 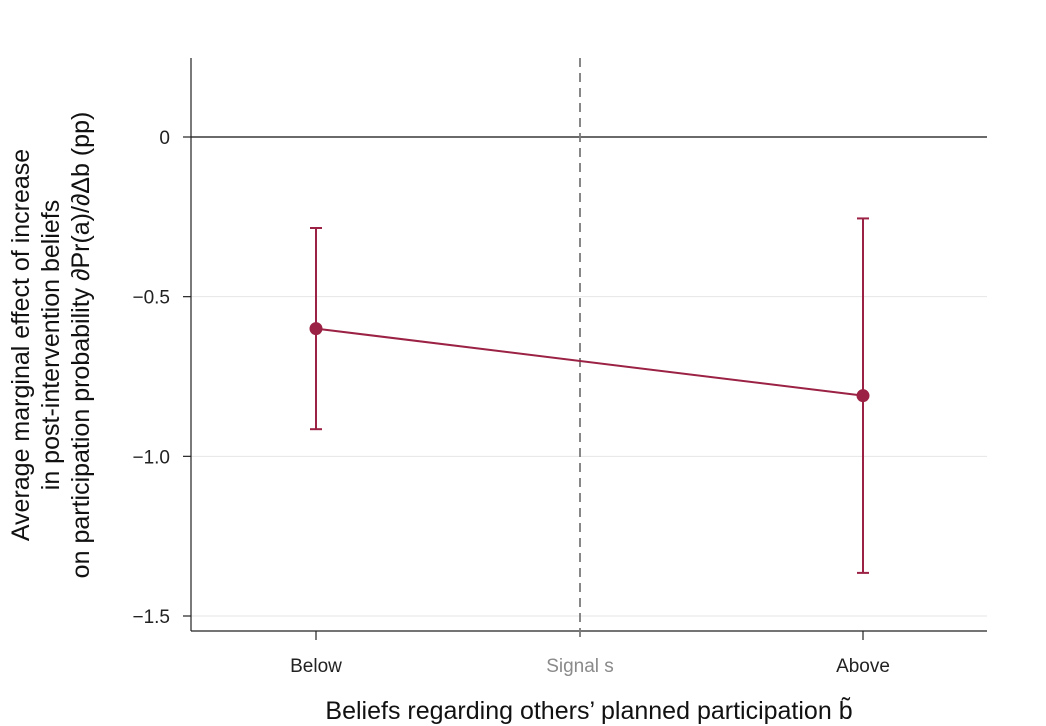 I want to click on series-line, so click(x=589, y=362).